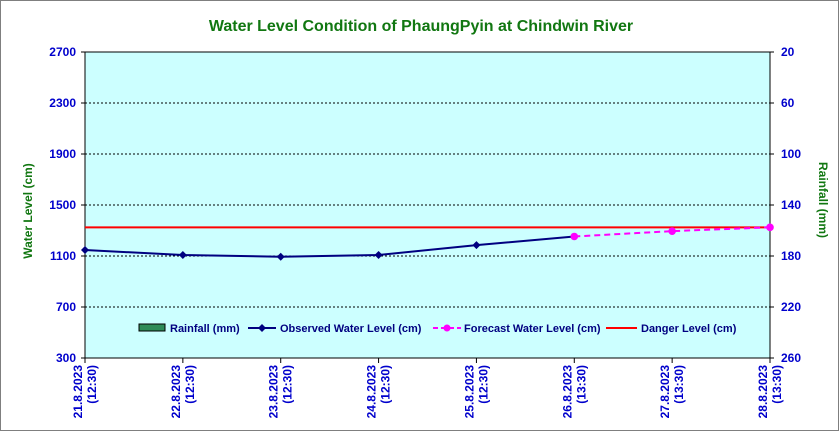 This screenshot has width=839, height=431. I want to click on y-tick-label: 300, so click(66, 358).